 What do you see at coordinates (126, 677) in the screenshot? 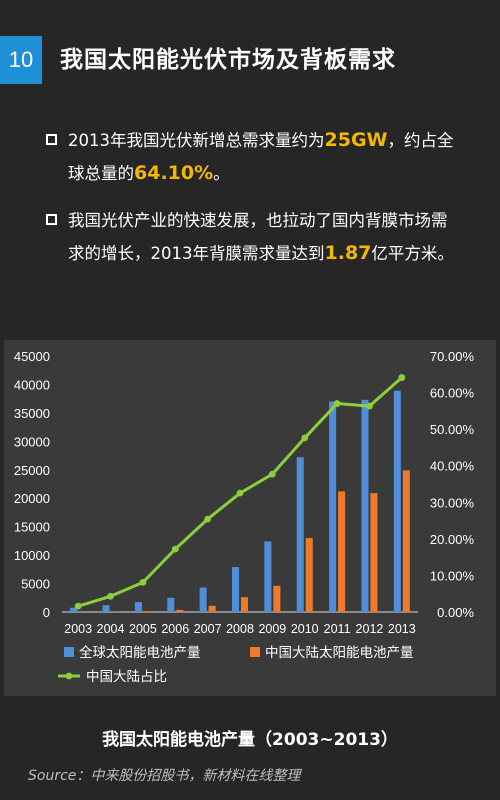
I see `legend-label-share: 中国大陆占比` at bounding box center [126, 677].